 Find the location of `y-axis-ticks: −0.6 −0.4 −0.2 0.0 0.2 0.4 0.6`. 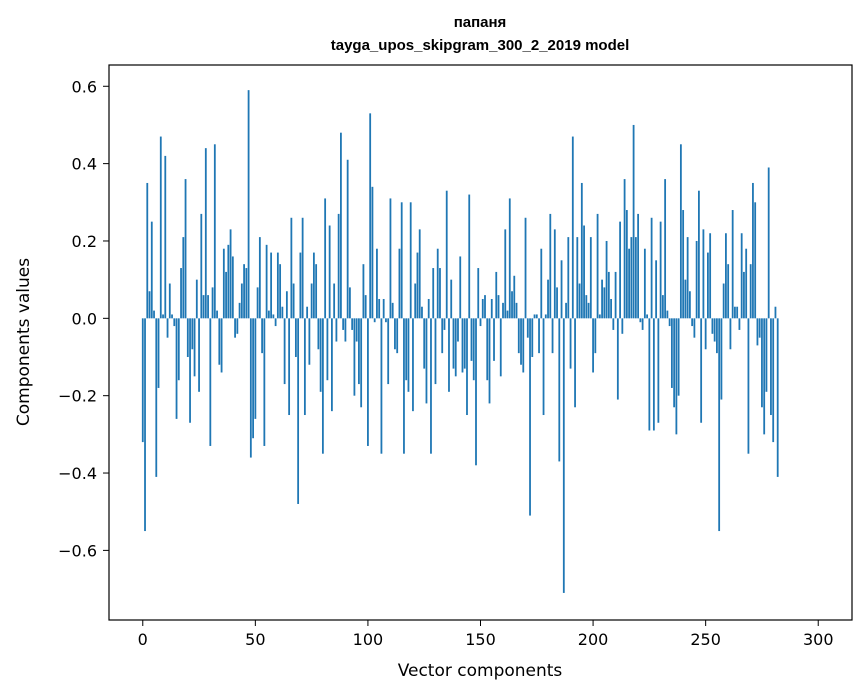

y-axis-ticks: −0.6 −0.4 −0.2 0.0 0.2 0.4 0.6 is located at coordinates (83, 318).